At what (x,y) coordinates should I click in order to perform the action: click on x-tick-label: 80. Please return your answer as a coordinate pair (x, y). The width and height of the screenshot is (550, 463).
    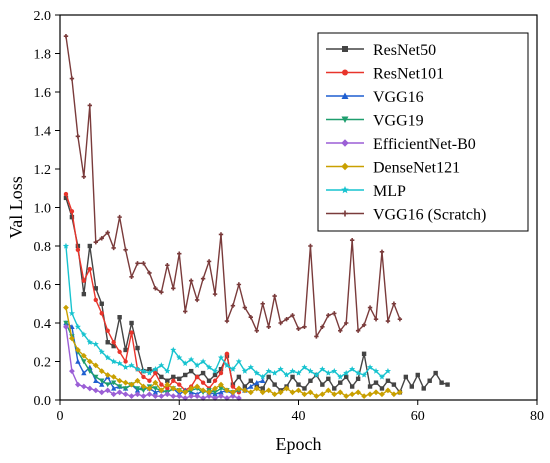
    Looking at the image, I should click on (537, 416).